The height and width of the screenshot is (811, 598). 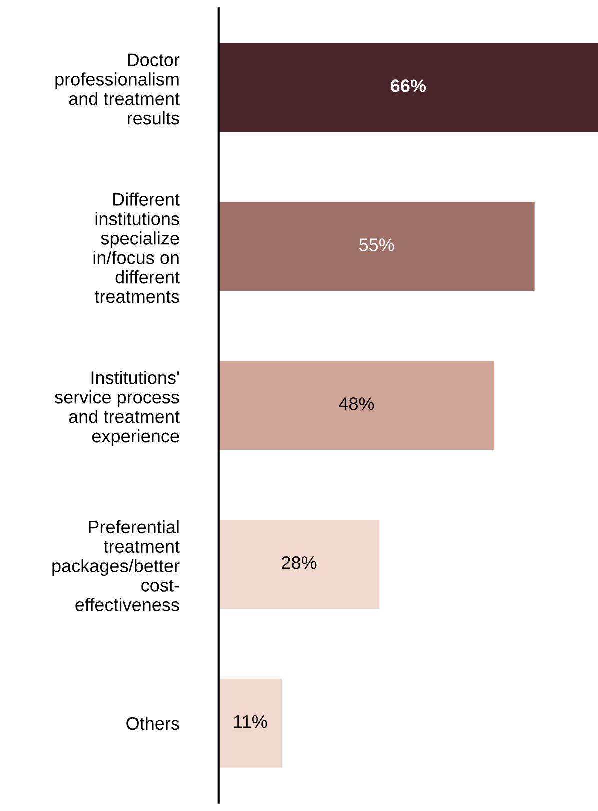 I want to click on y-tick-label: Doctor professionalism and treatment results, so click(x=118, y=89).